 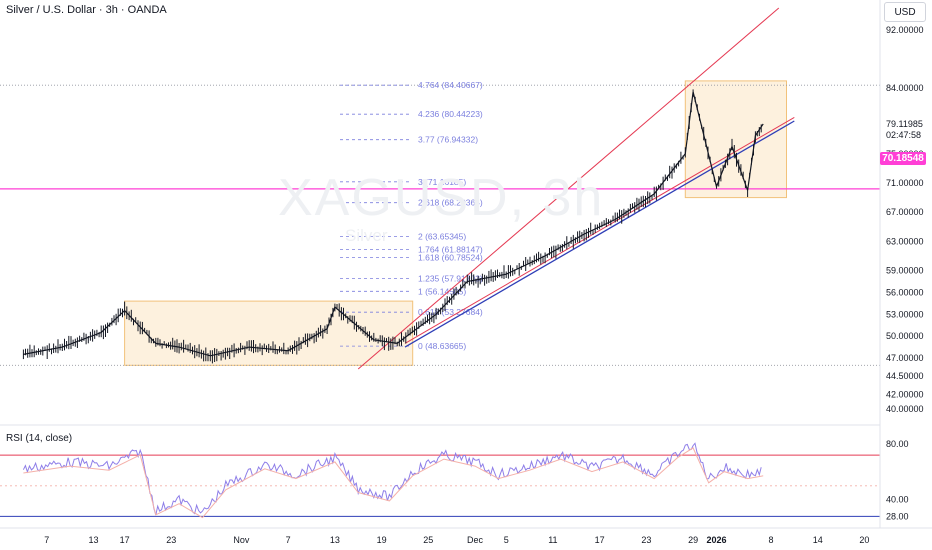 What do you see at coordinates (241, 540) in the screenshot?
I see `x-tick-label: Nov` at bounding box center [241, 540].